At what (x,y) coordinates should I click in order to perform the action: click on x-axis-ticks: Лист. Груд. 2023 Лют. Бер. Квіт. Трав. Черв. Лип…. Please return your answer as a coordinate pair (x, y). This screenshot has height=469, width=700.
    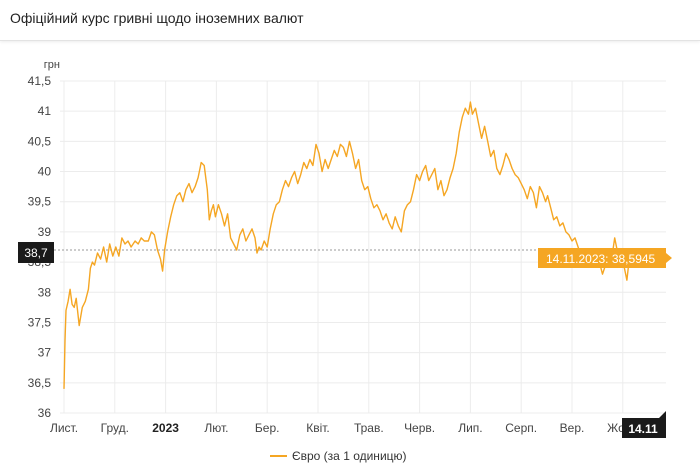
    Looking at the image, I should click on (344, 428).